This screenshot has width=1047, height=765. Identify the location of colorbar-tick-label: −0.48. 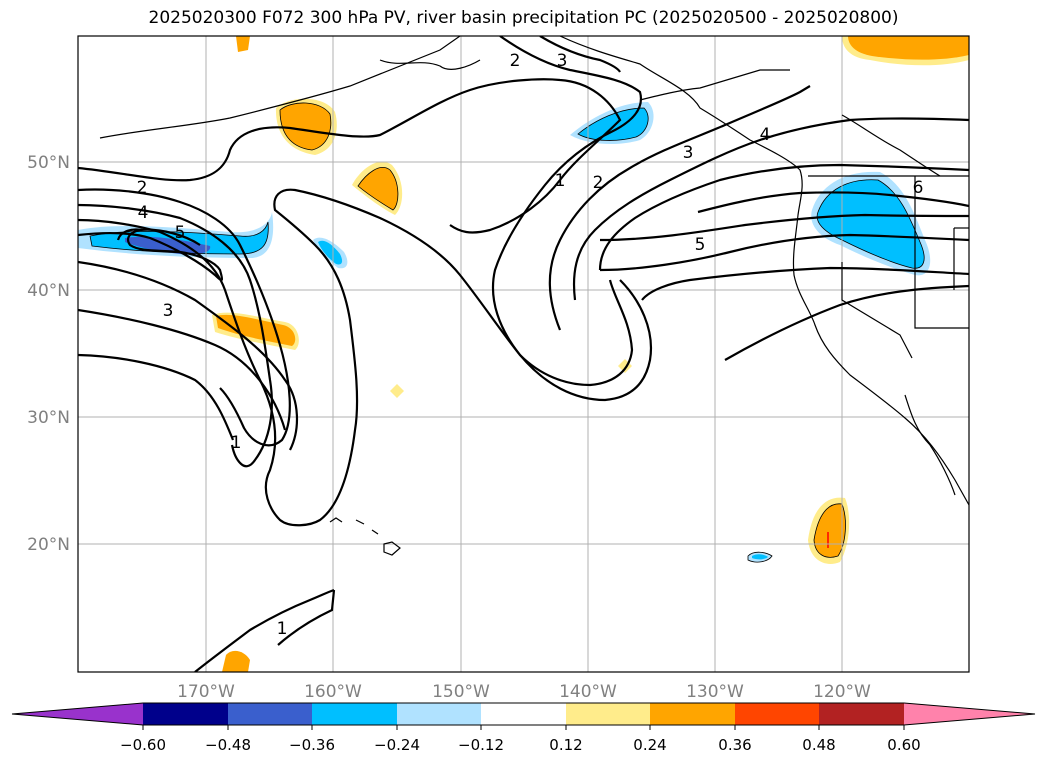
(228, 745).